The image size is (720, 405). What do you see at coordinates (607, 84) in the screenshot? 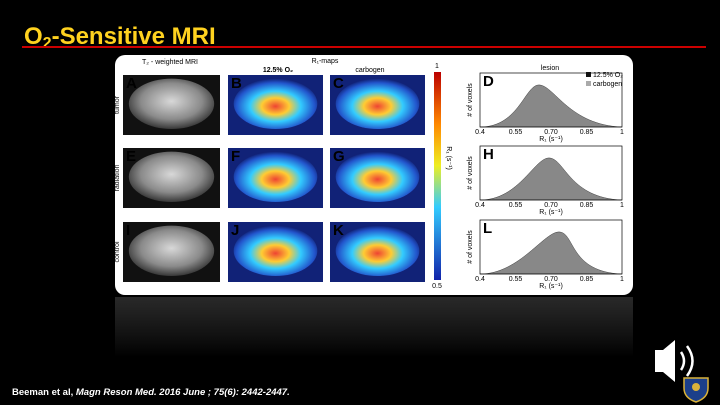
I see `legend-entry: carbogen` at bounding box center [607, 84].